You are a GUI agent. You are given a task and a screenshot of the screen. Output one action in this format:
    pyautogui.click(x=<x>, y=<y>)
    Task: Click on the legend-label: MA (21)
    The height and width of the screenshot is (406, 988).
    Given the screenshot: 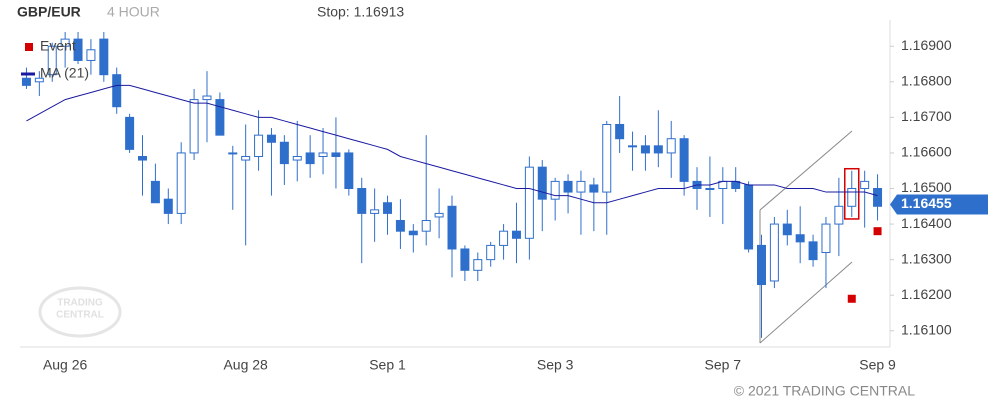 What is the action you would take?
    pyautogui.click(x=64, y=73)
    